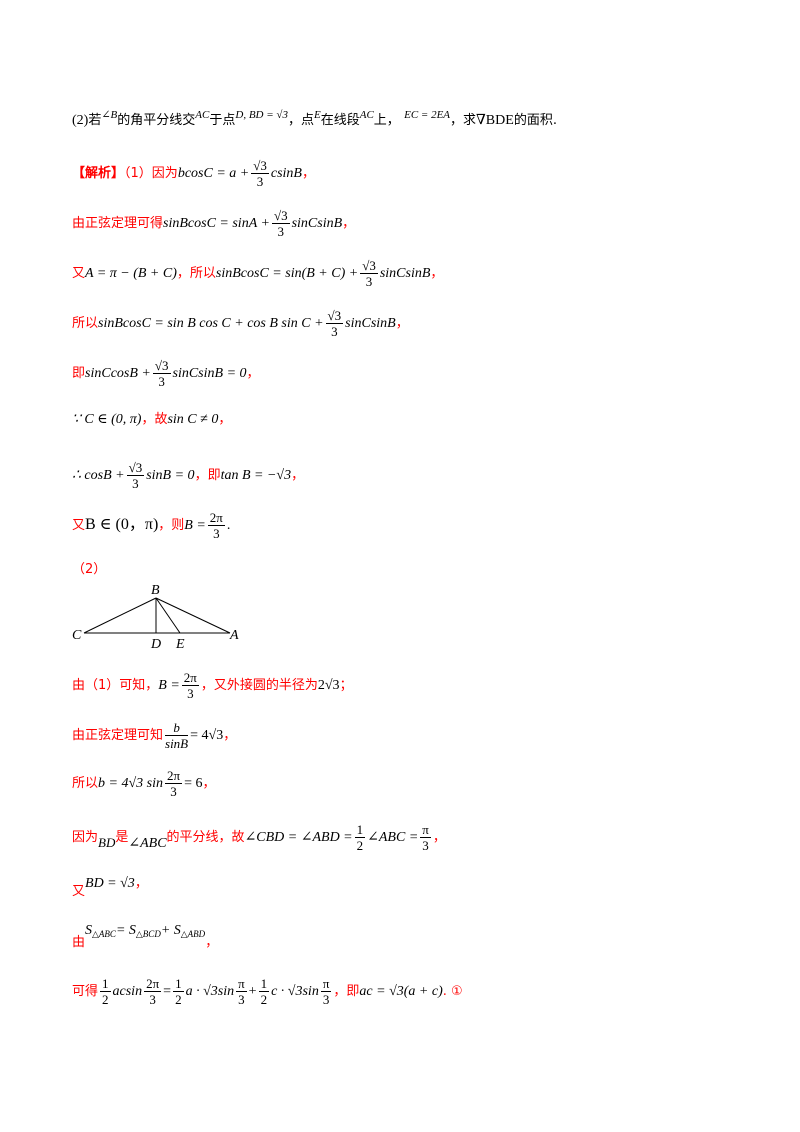 The width and height of the screenshot is (800, 1132). I want to click on solution-line-13: 又BD = √3，, so click(110, 885).